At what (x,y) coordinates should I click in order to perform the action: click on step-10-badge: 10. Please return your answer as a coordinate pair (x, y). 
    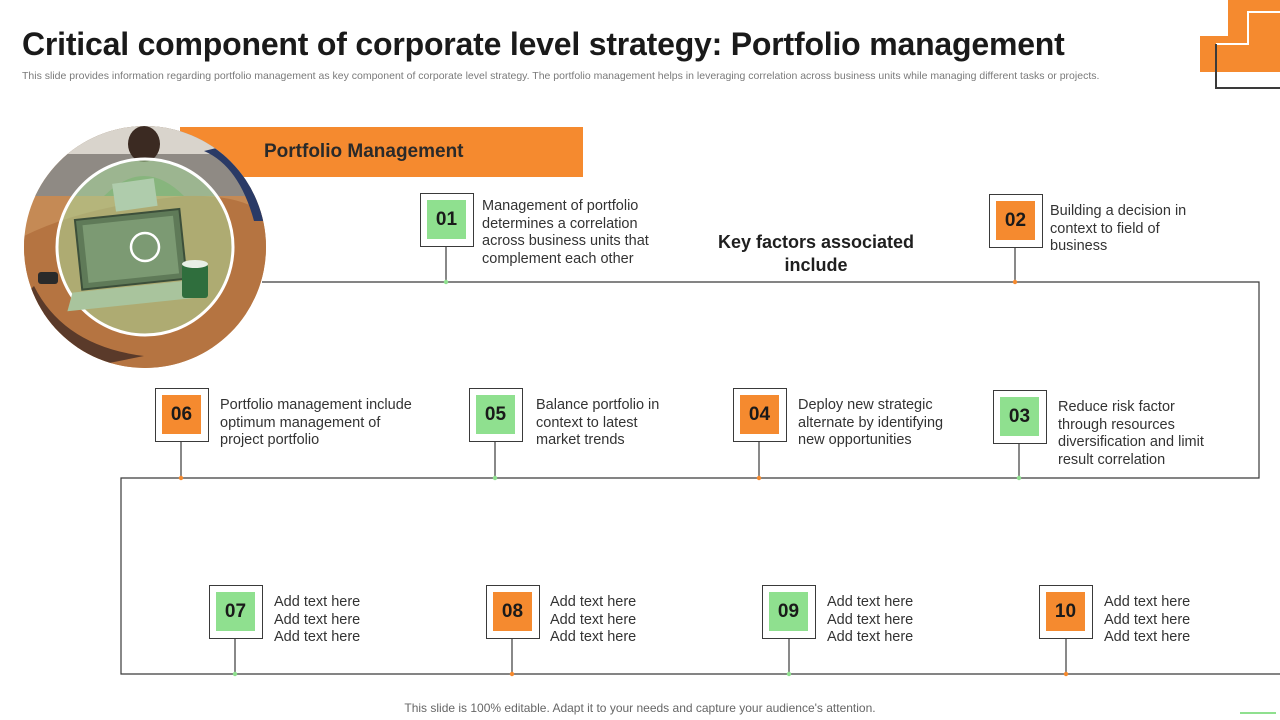
    Looking at the image, I should click on (1066, 612).